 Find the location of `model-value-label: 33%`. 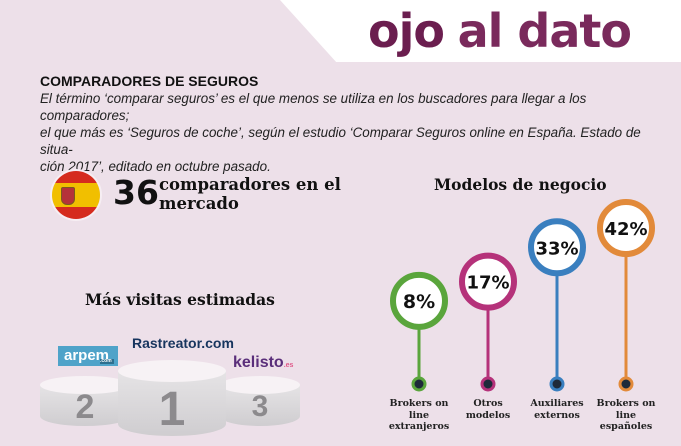

model-value-label: 33% is located at coordinates (556, 248).